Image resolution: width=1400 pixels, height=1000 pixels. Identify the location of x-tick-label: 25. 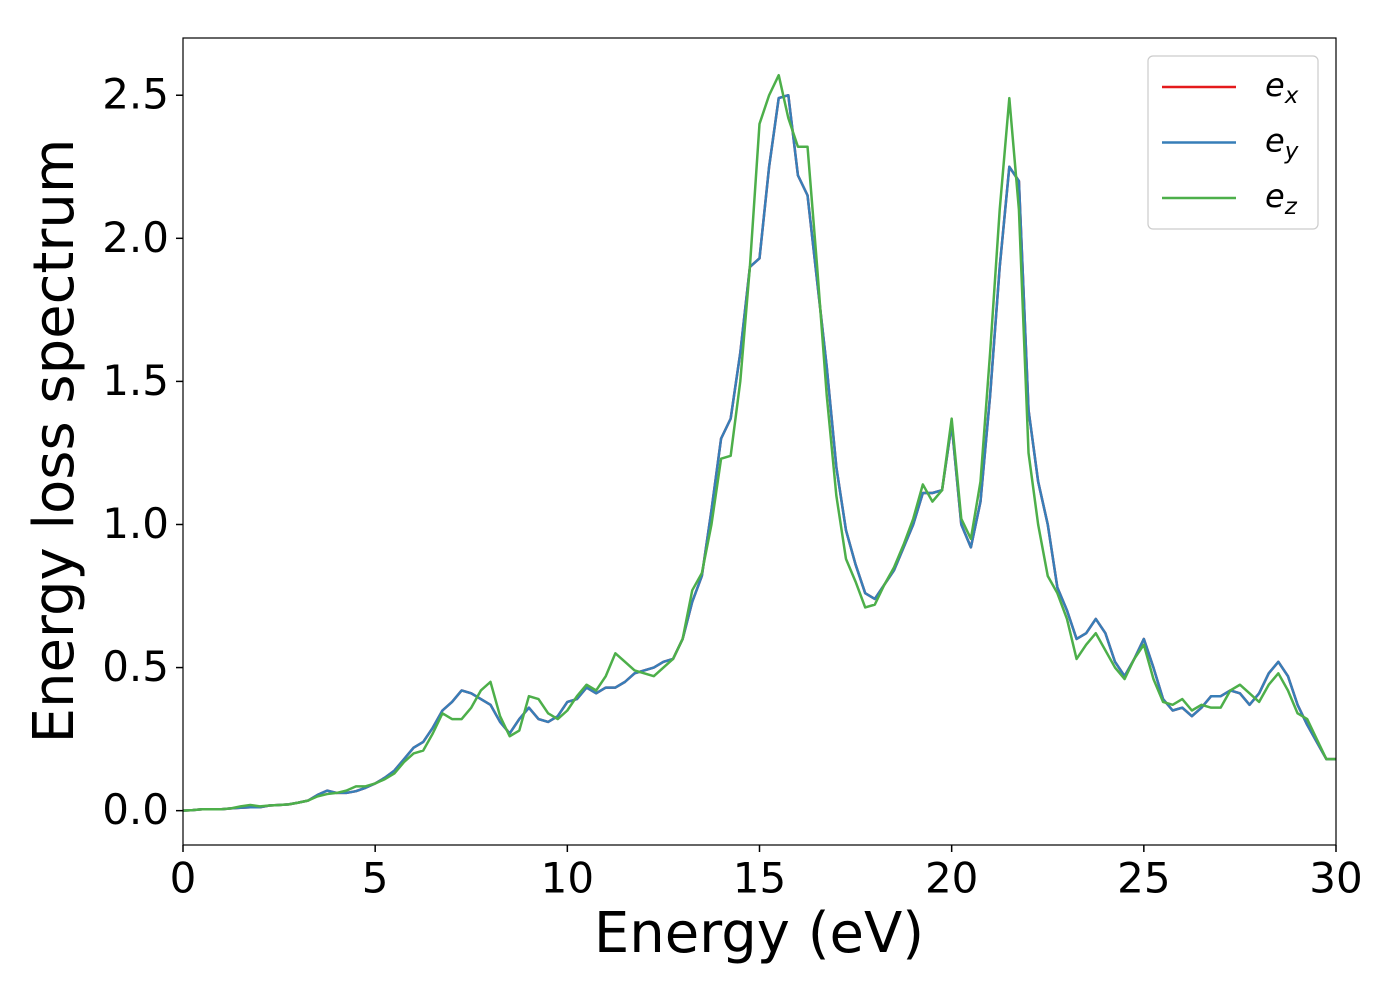
(1143, 878).